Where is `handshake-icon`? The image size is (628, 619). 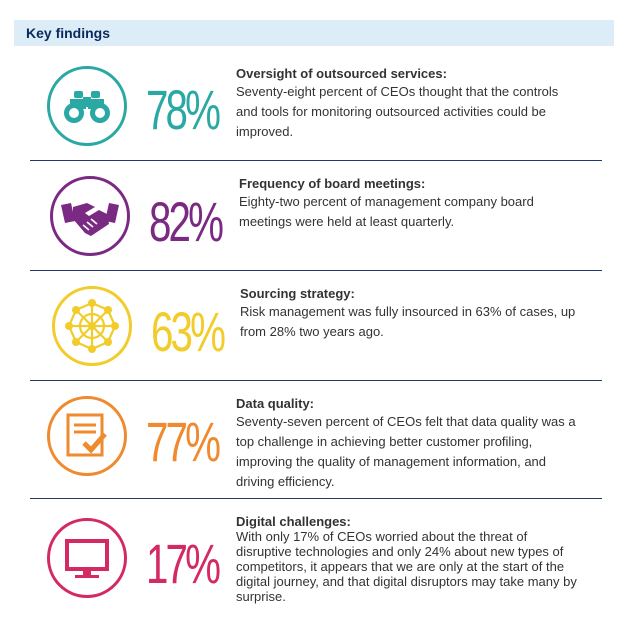 handshake-icon is located at coordinates (90, 216).